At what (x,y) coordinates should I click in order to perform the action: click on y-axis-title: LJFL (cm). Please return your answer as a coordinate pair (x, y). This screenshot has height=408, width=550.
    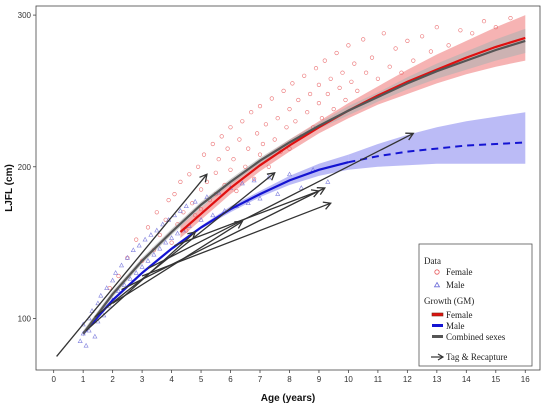
    Looking at the image, I should click on (9, 188).